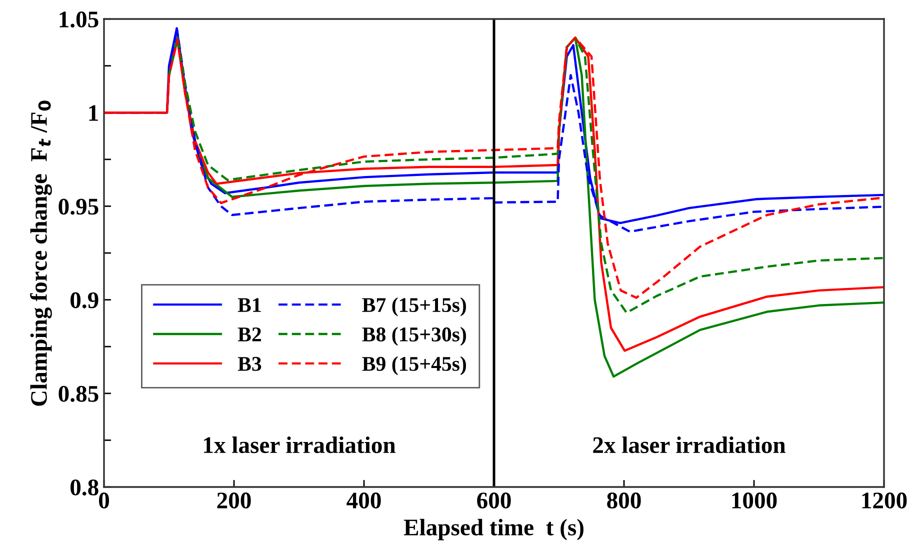  What do you see at coordinates (78, 206) in the screenshot?
I see `y-tick-label: 0.95` at bounding box center [78, 206].